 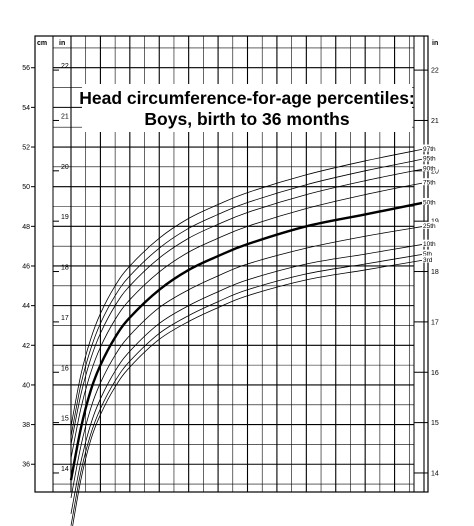 I want to click on label-bg-75th, so click(x=430, y=182).